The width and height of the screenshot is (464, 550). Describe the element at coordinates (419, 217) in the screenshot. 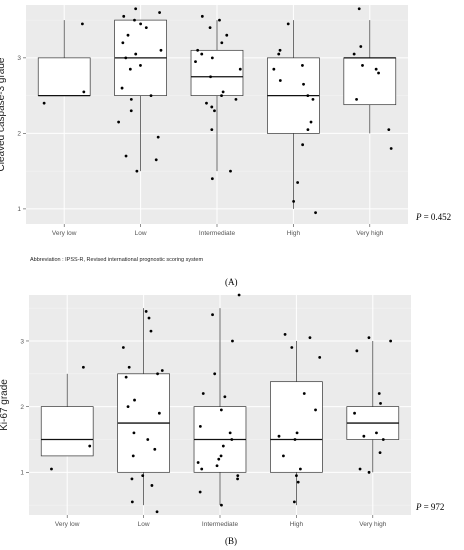

I see `p-value-symbol: P` at that location.